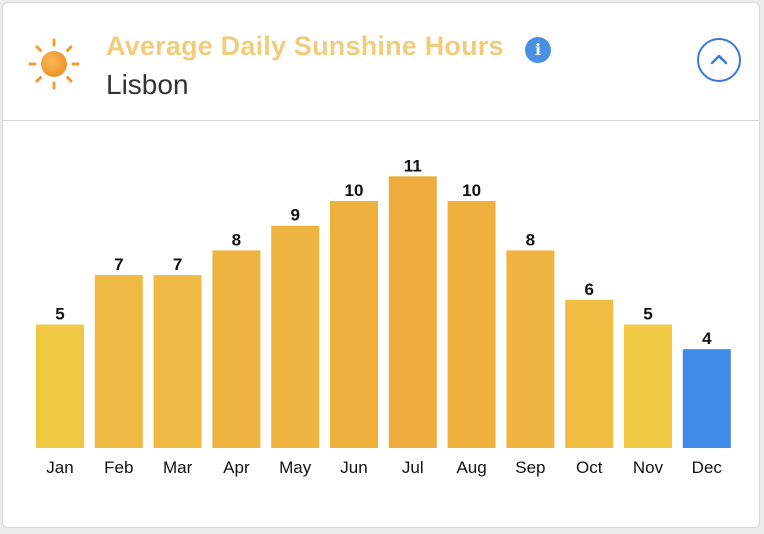  What do you see at coordinates (294, 215) in the screenshot?
I see `value-label-may: 9` at bounding box center [294, 215].